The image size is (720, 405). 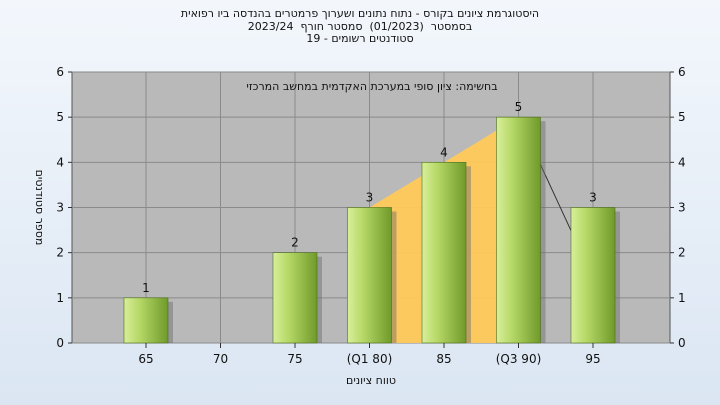 What do you see at coordinates (682, 117) in the screenshot?
I see `y-tick-label-right: 5` at bounding box center [682, 117].